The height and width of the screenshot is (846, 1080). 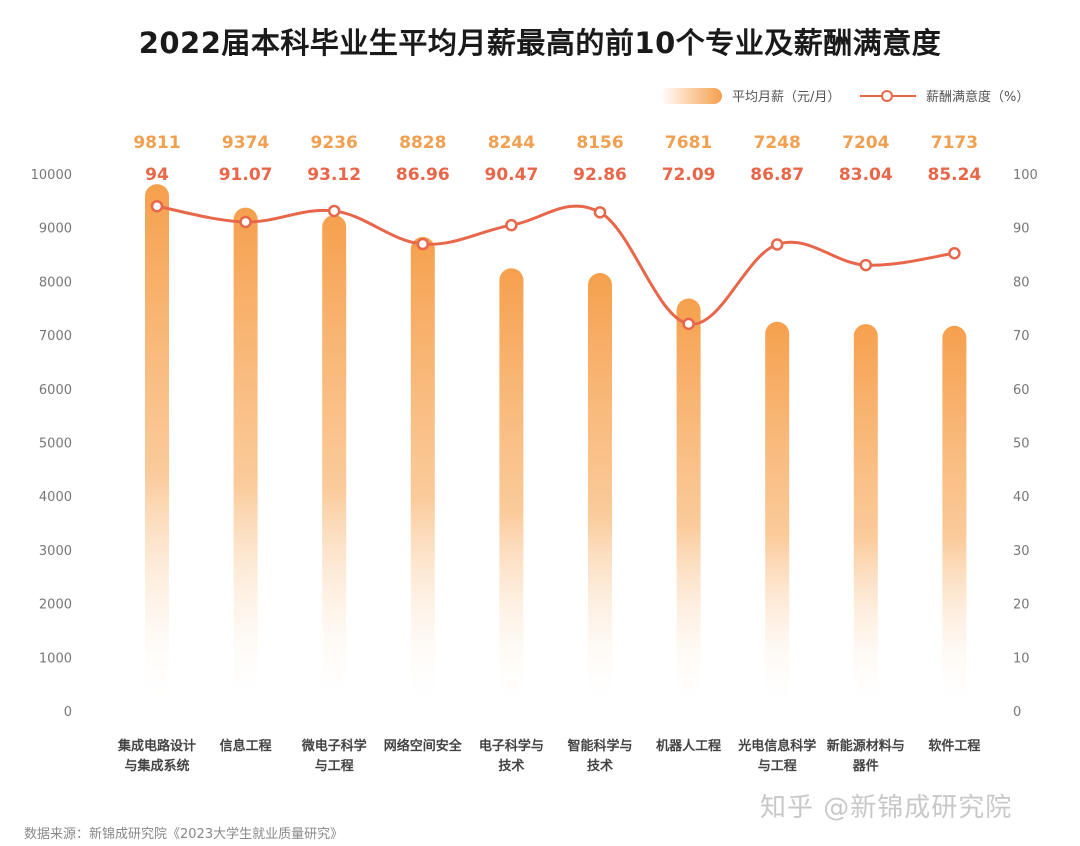 What do you see at coordinates (55, 444) in the screenshot?
I see `y-left-tick-label: 5000` at bounding box center [55, 444].